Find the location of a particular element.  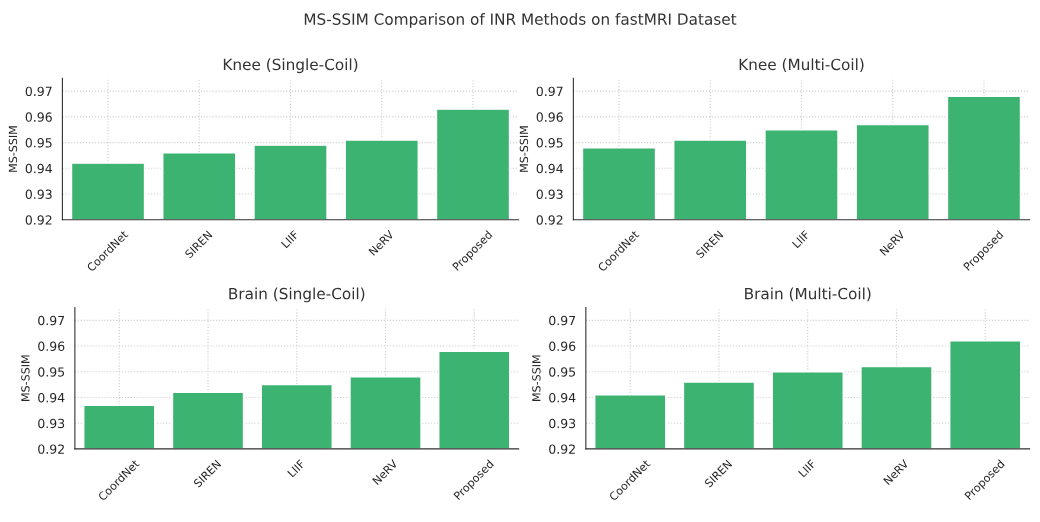

chart-title: Knee (Multi-Coil) is located at coordinates (801, 65).